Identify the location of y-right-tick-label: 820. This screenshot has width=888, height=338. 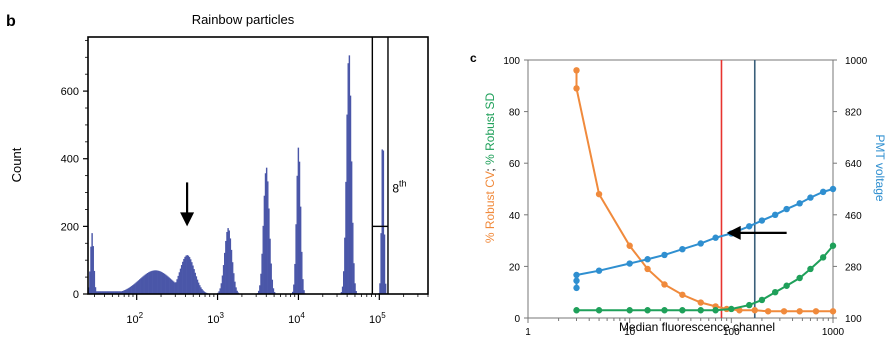
(853, 113).